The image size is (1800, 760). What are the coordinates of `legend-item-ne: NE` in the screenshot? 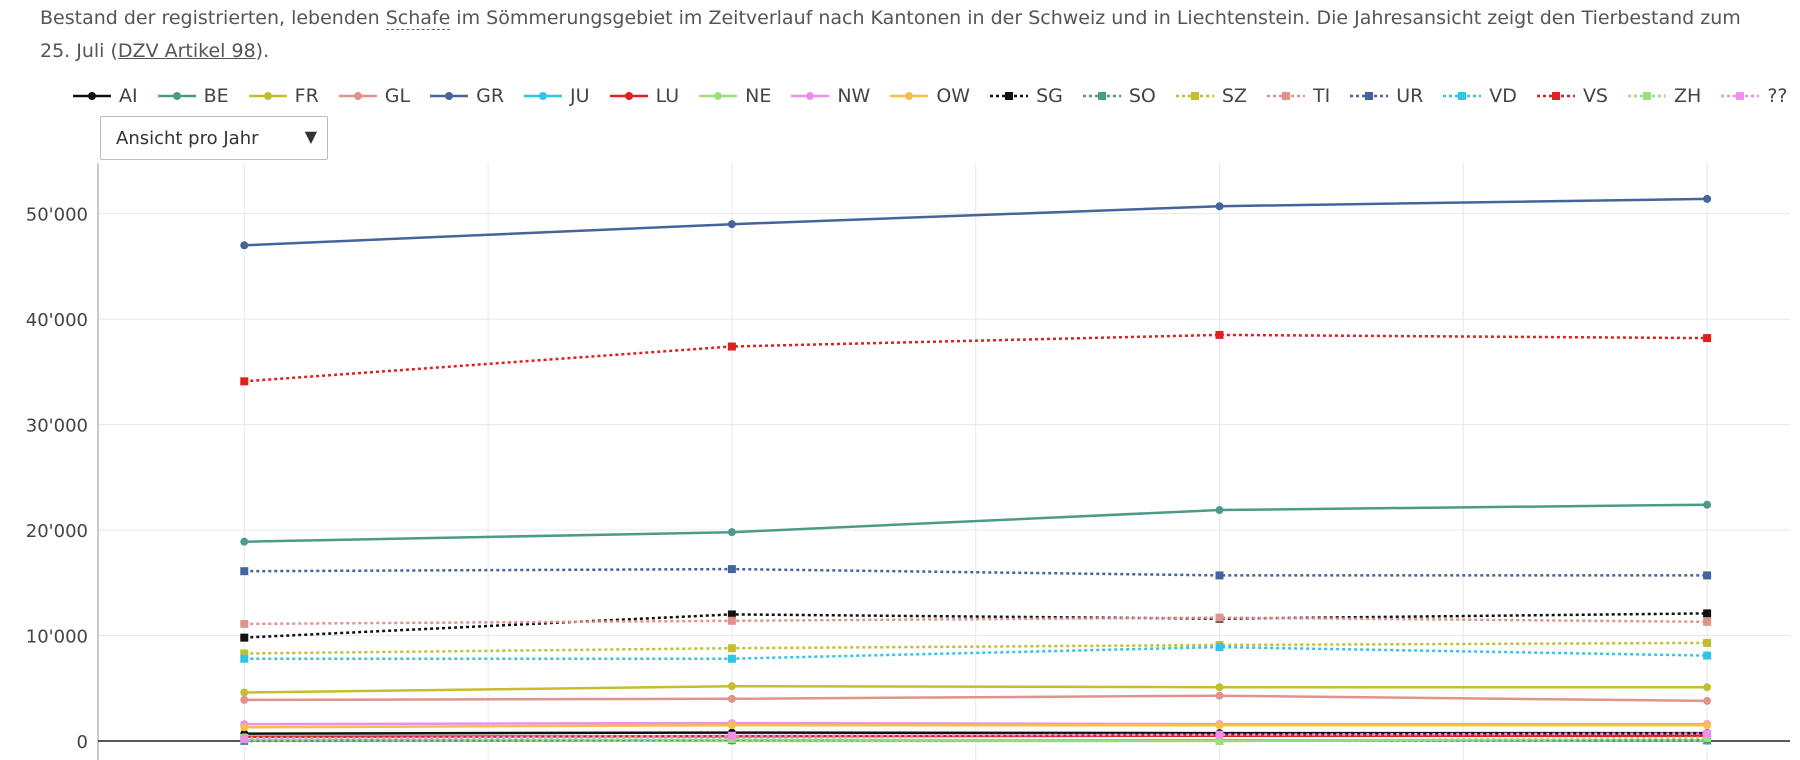 It's located at (734, 96).